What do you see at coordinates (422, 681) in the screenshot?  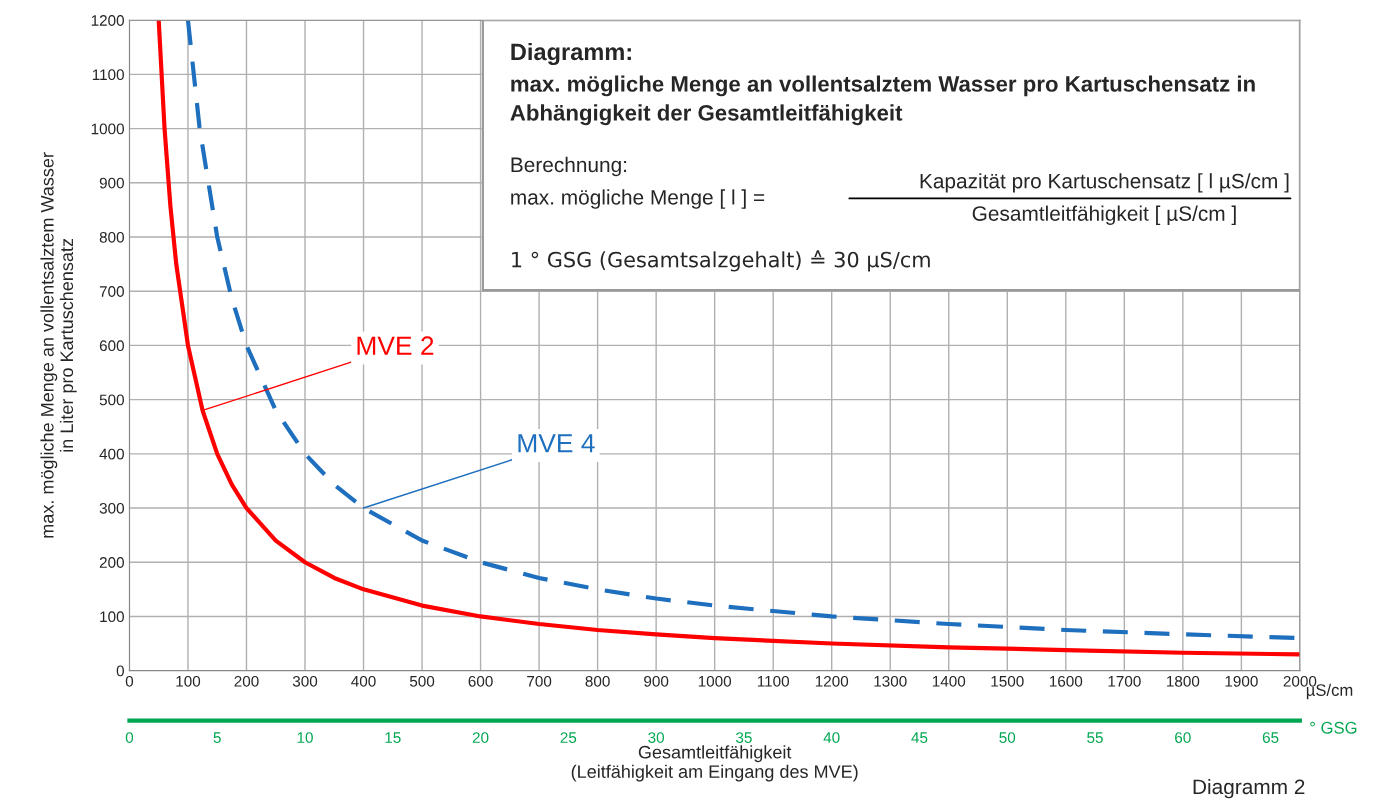 I see `x-tick-label: 500` at bounding box center [422, 681].